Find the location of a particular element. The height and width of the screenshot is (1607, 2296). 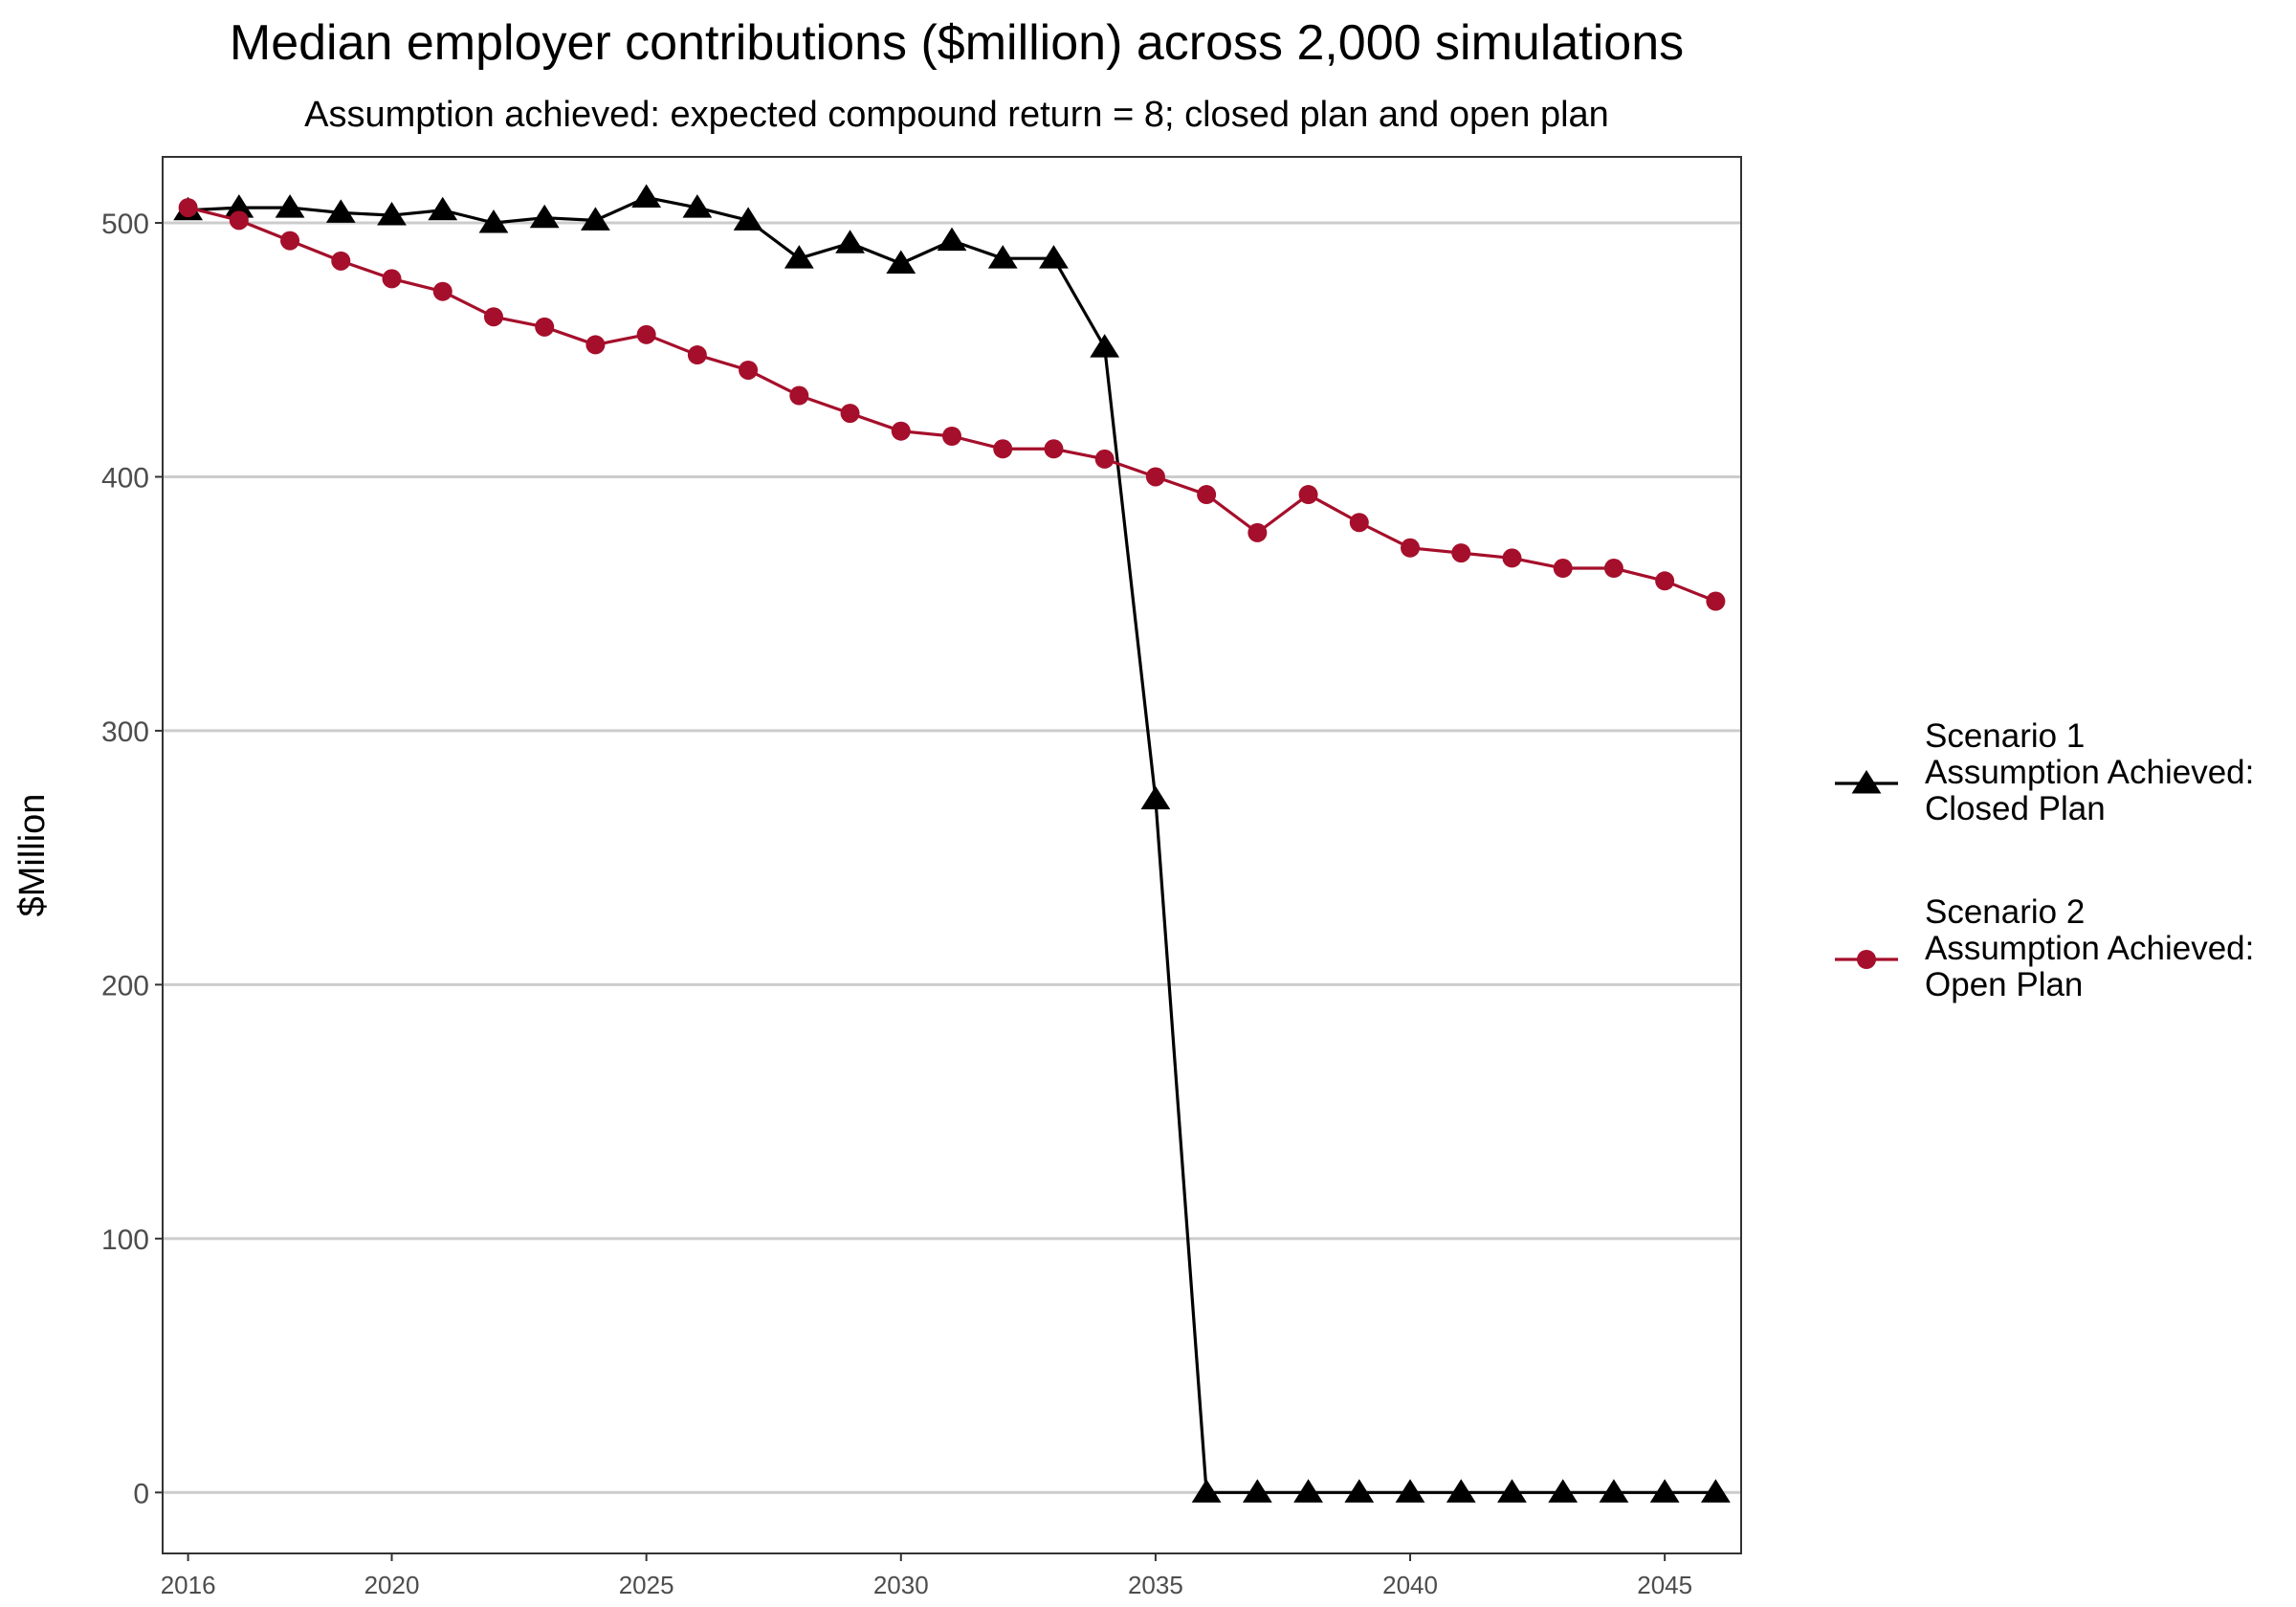

x-tick-label: 2040 is located at coordinates (1410, 1585).